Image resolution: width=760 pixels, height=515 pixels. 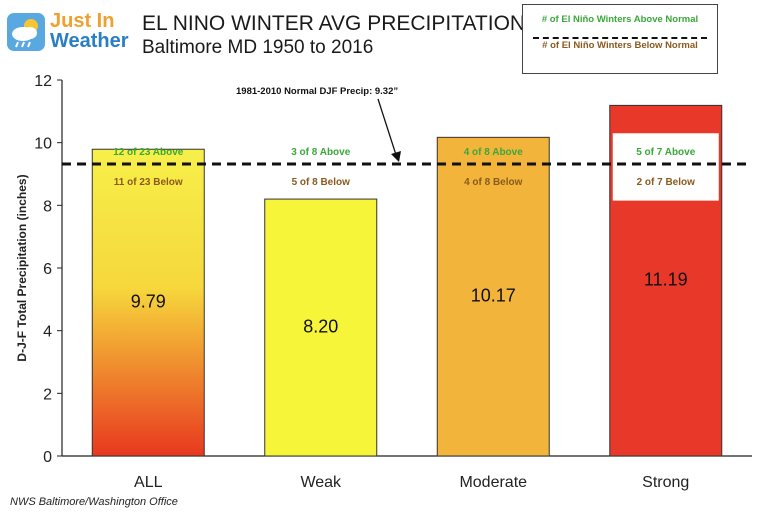 What do you see at coordinates (396, 156) in the screenshot?
I see `reference-arrow-head` at bounding box center [396, 156].